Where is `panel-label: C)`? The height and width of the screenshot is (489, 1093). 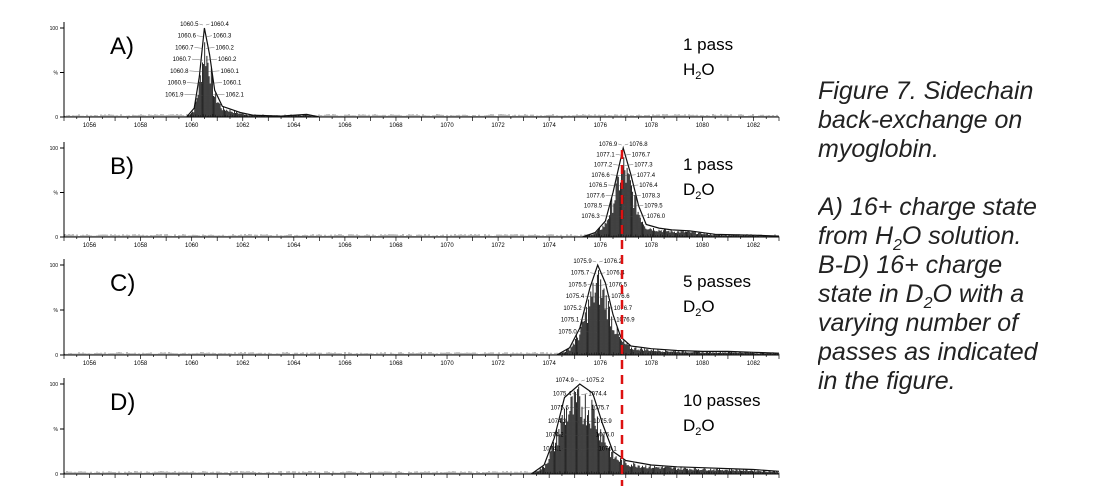
panel-label: C) is located at coordinates (122, 283).